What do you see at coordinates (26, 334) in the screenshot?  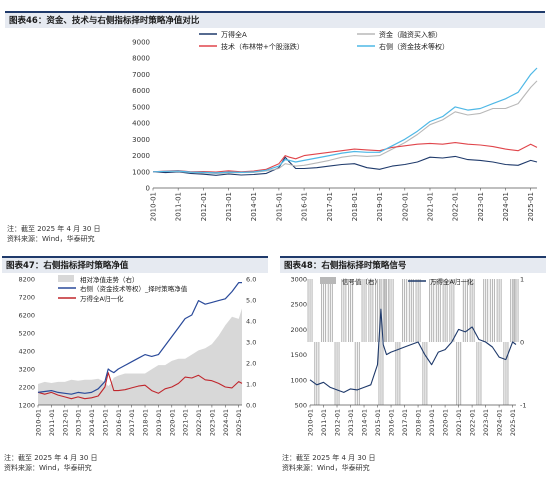 I see `y-tick-label: 5200` at bounding box center [26, 334].